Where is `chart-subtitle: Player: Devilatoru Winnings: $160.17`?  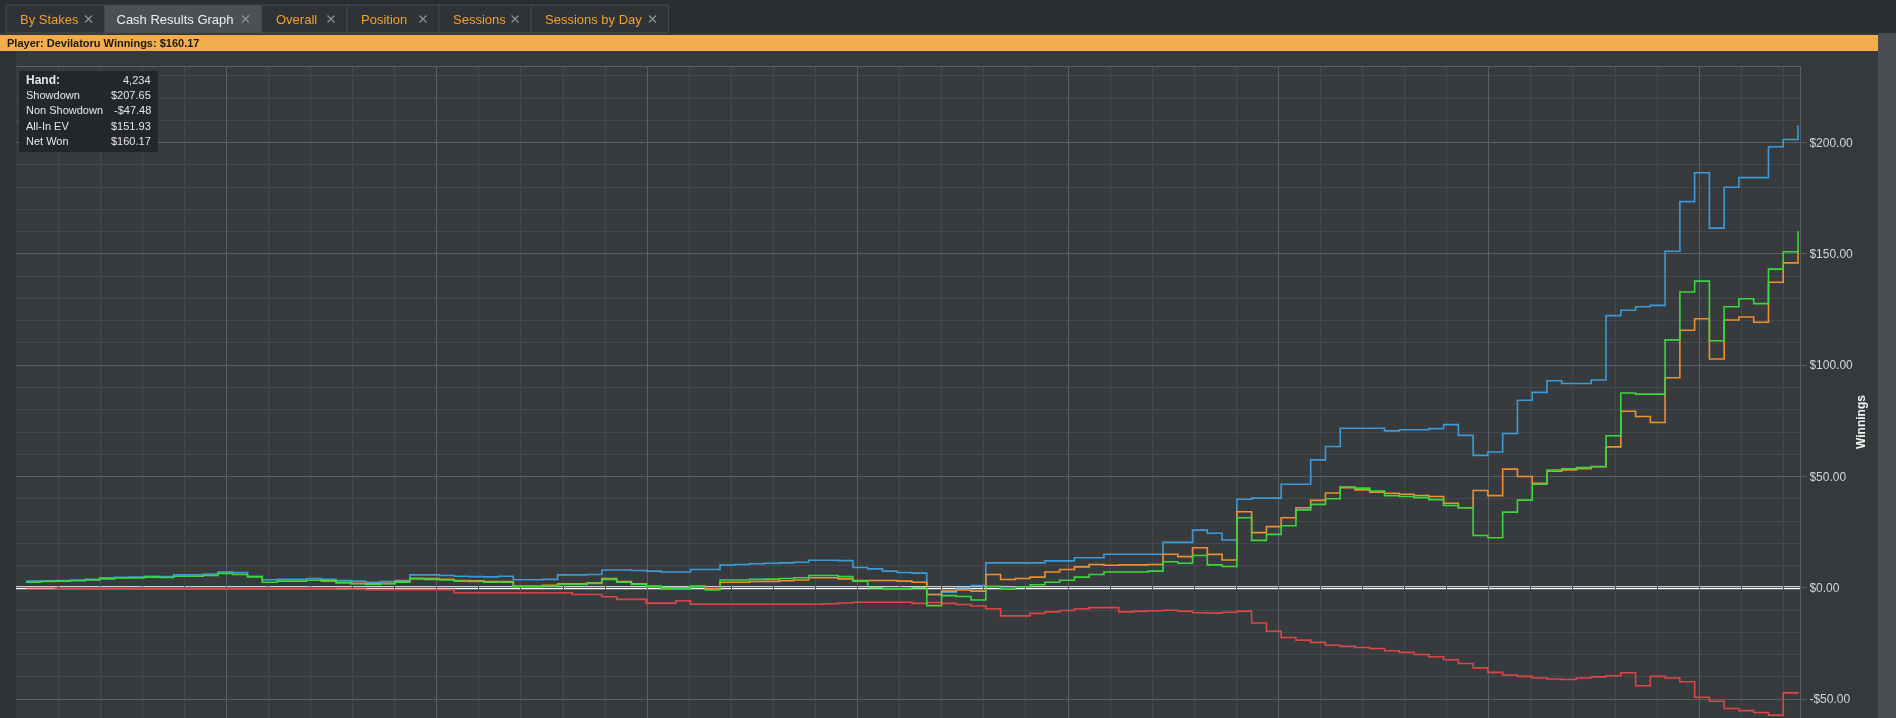
chart-subtitle: Player: Devilatoru Winnings: $160.17 is located at coordinates (103, 43).